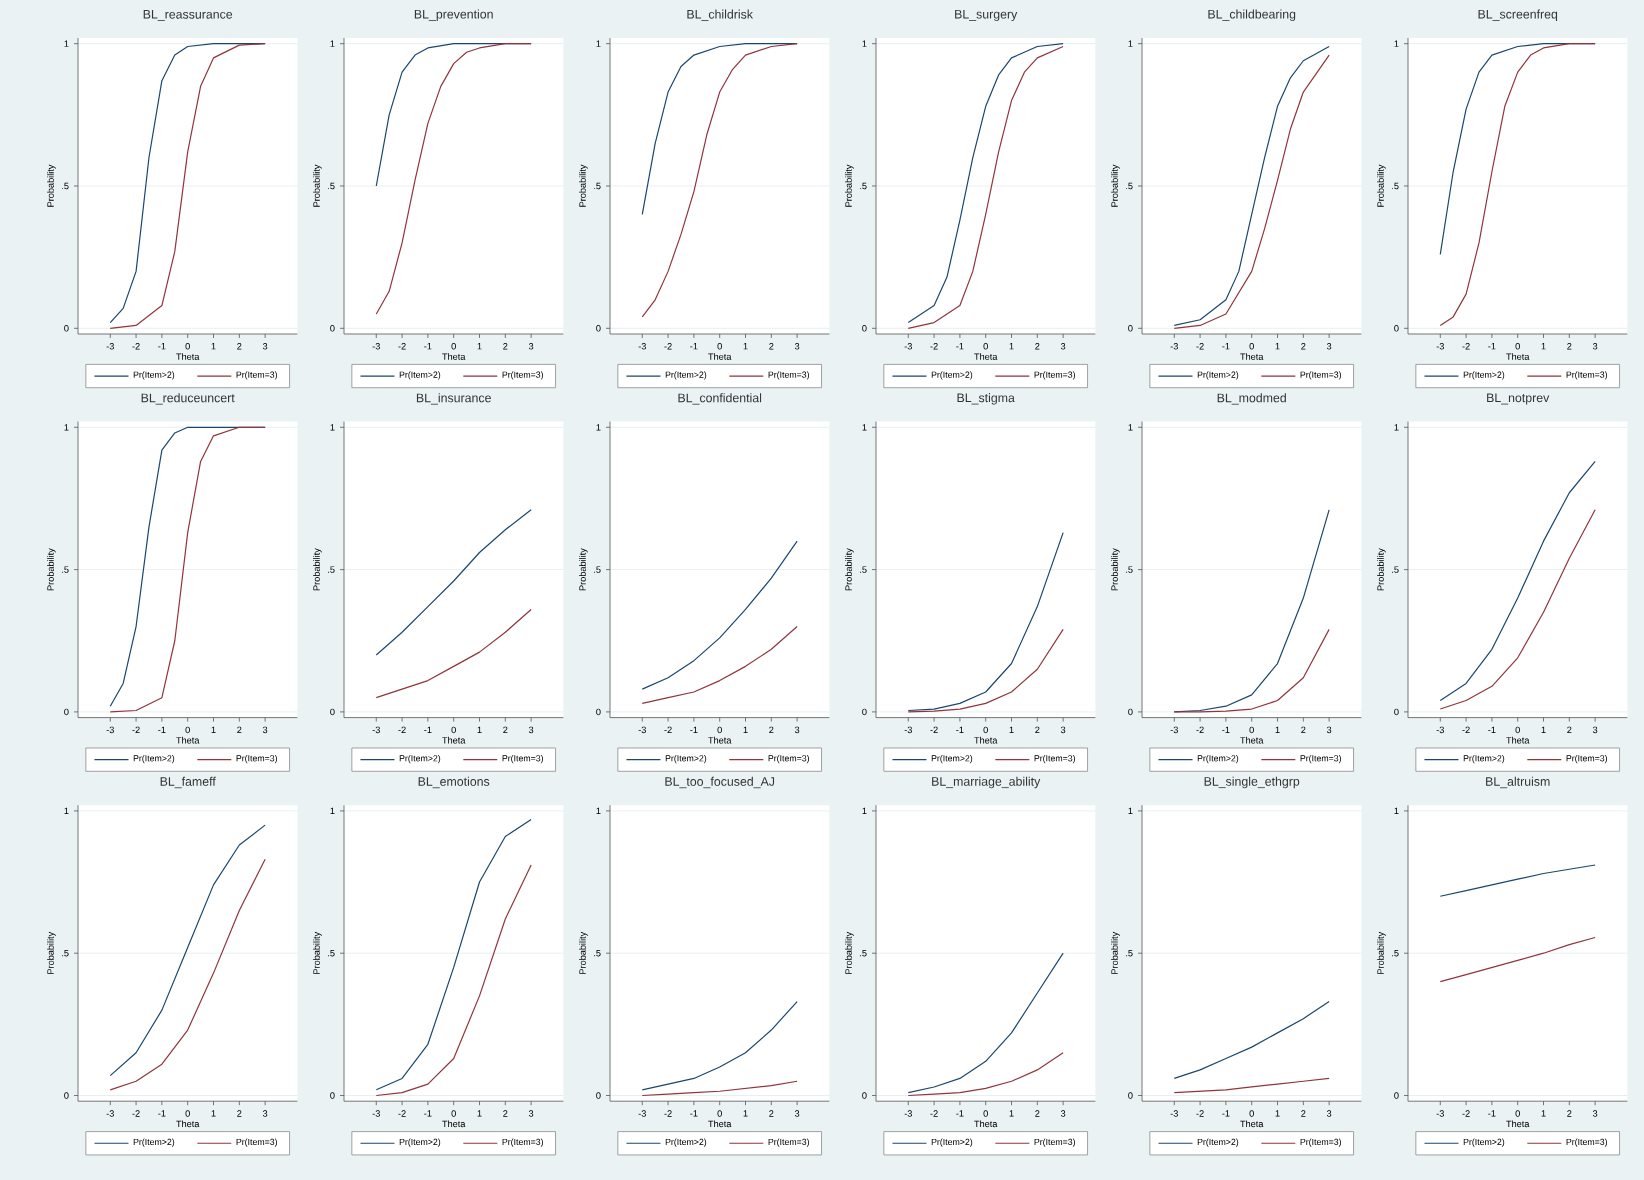 The image size is (1644, 1180). Describe the element at coordinates (1252, 15) in the screenshot. I see `chart-title: BL_childbearing` at that location.